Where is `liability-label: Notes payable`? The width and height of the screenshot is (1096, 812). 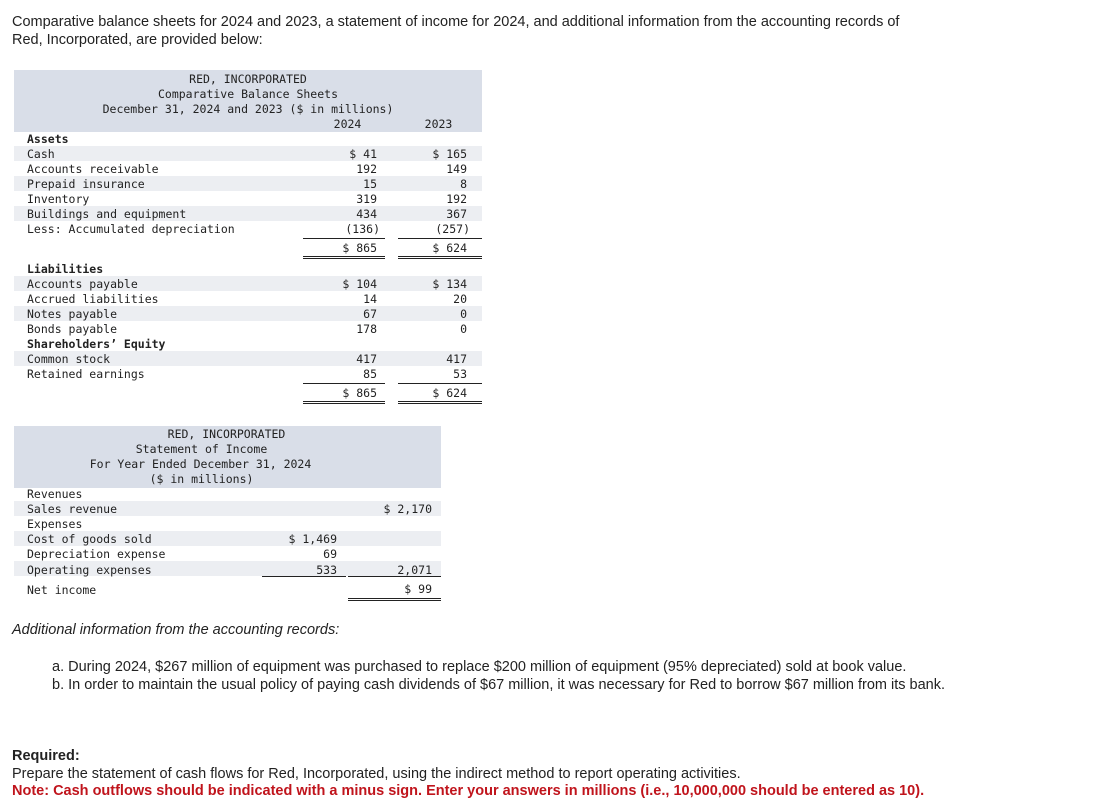 liability-label: Notes payable is located at coordinates (72, 314).